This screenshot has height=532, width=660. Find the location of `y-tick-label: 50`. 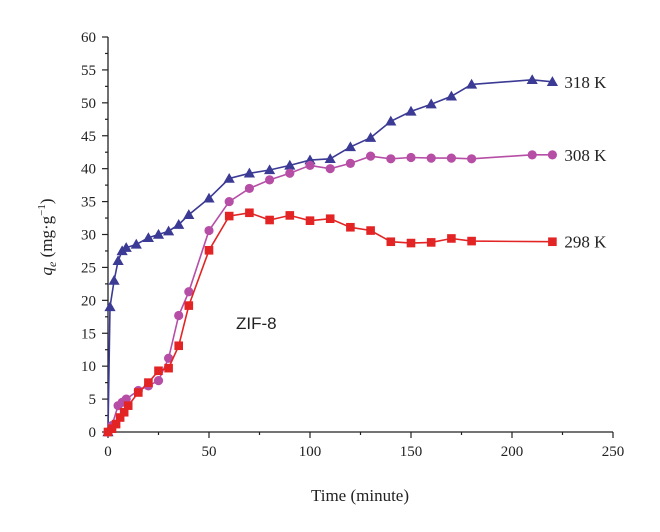

y-tick-label: 50 is located at coordinates (88, 104).